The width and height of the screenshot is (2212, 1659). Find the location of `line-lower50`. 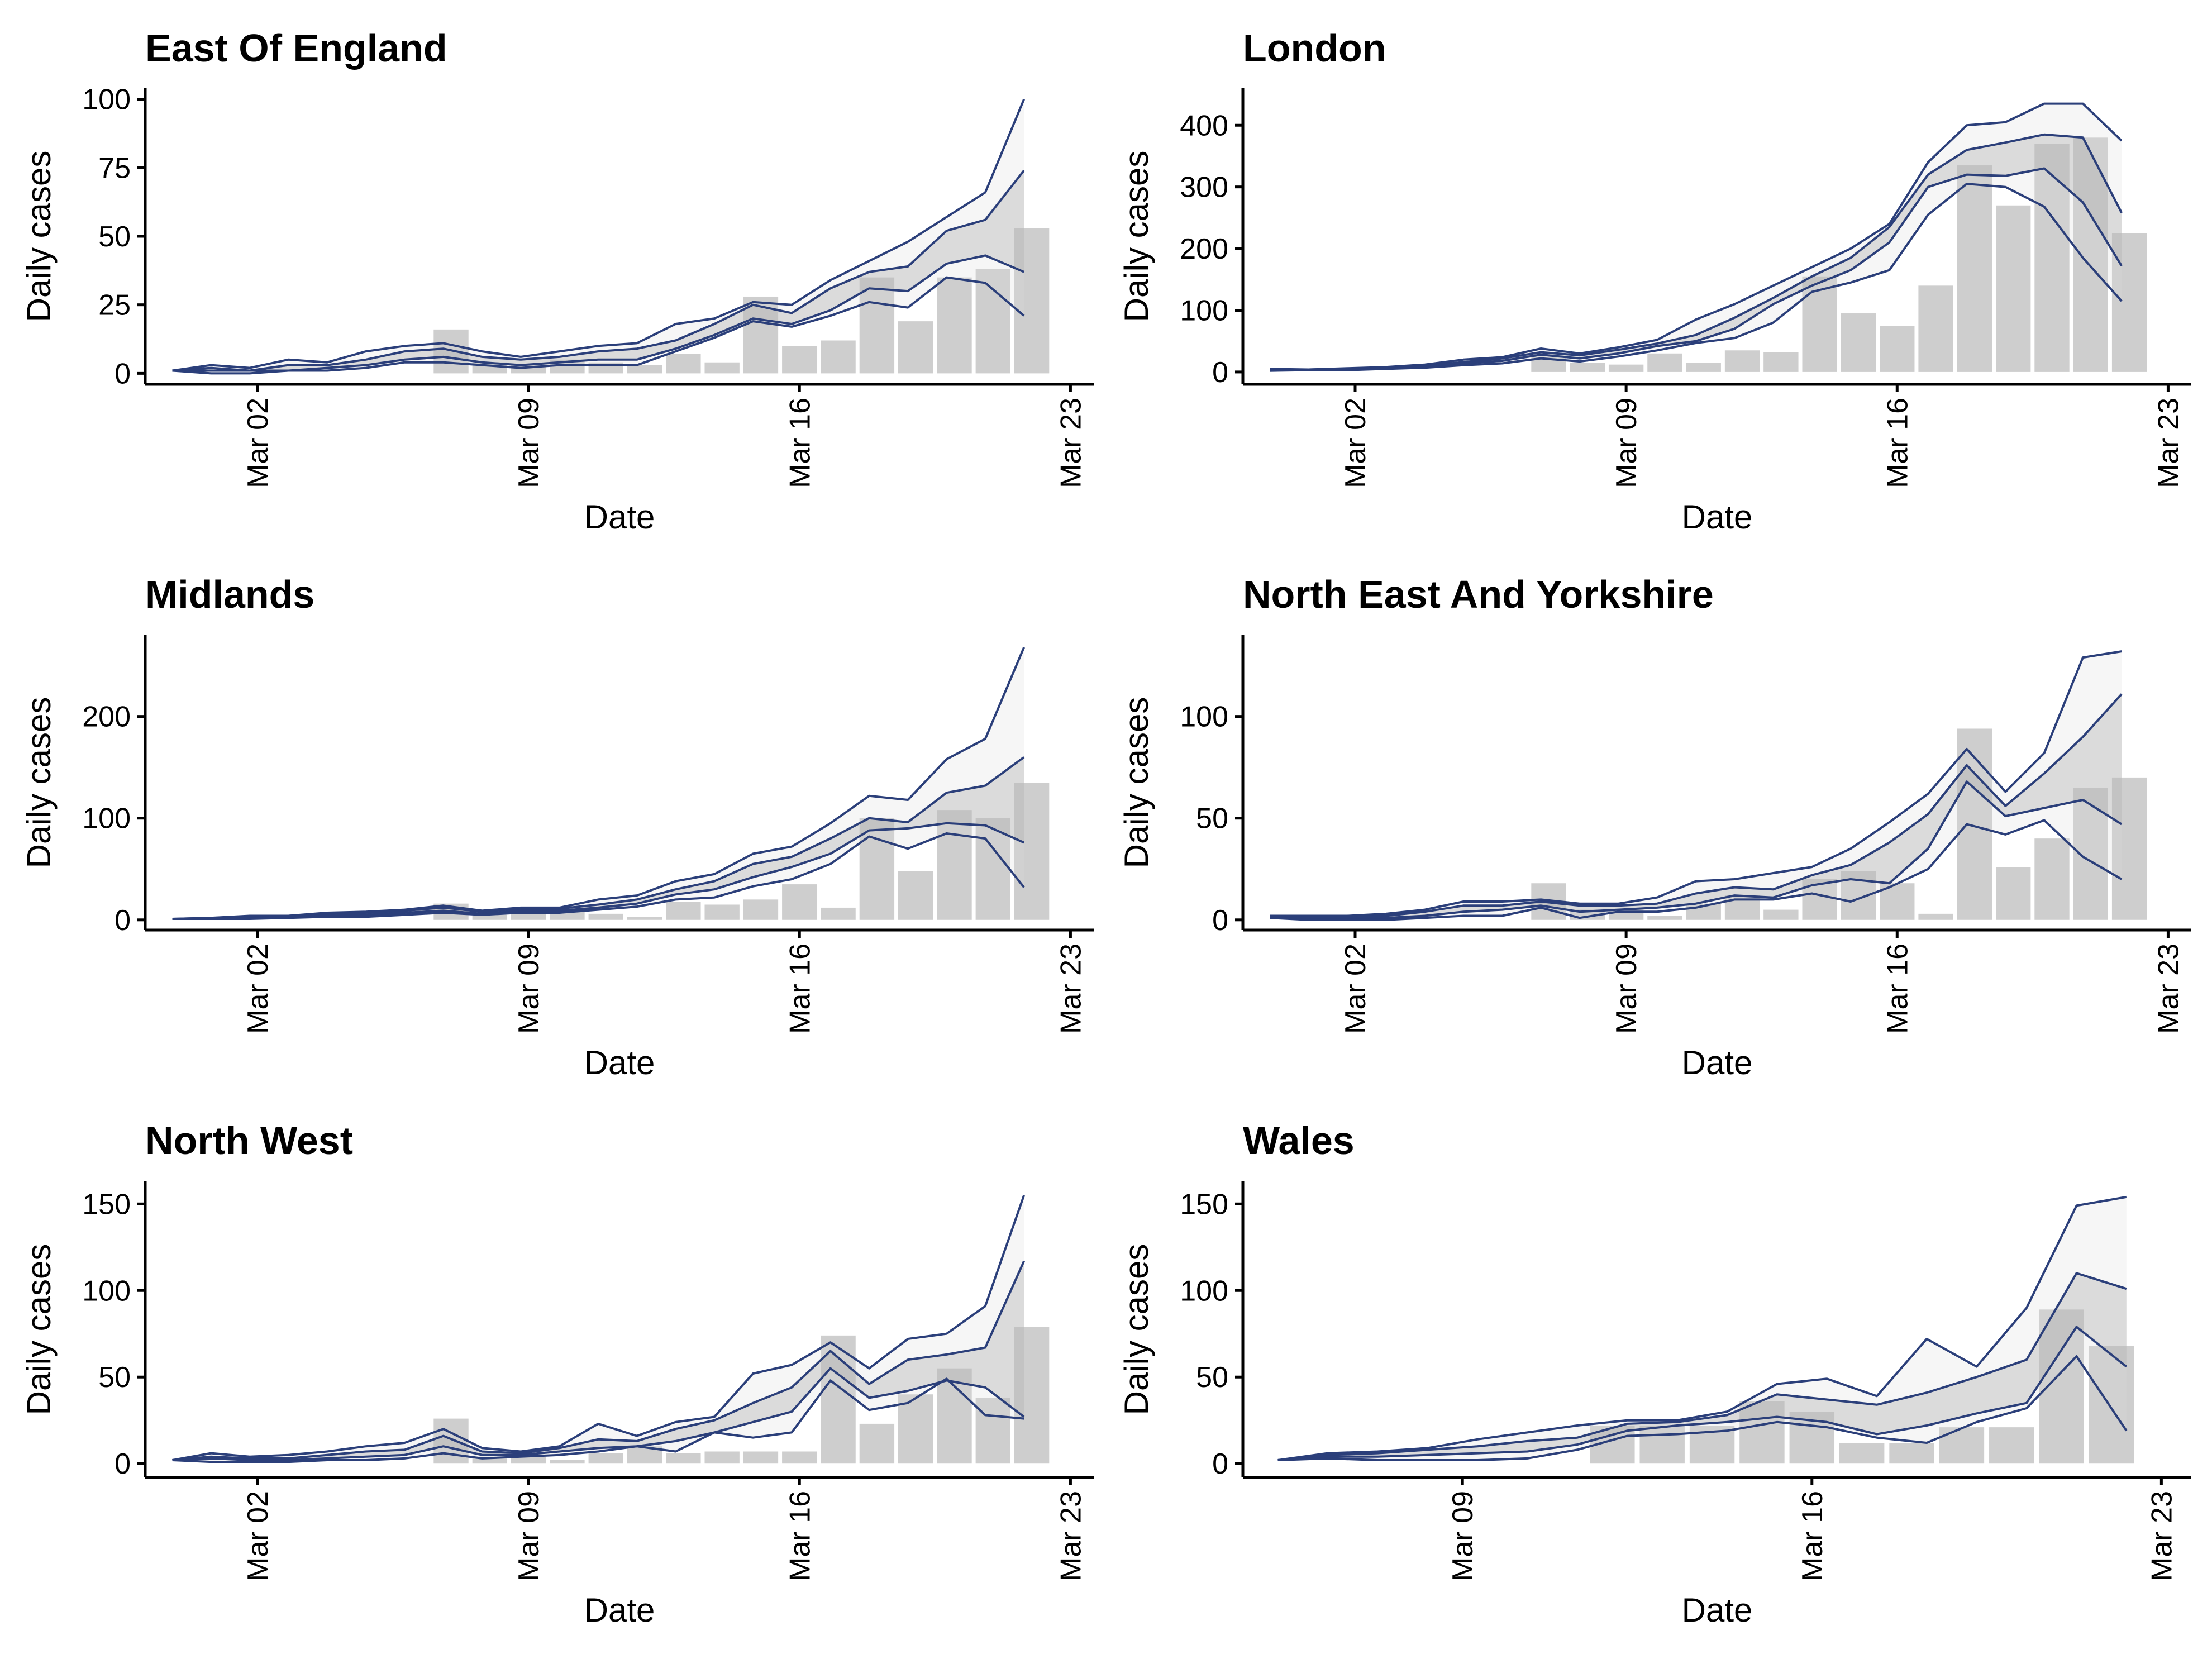

line-lower50 is located at coordinates (598, 313).